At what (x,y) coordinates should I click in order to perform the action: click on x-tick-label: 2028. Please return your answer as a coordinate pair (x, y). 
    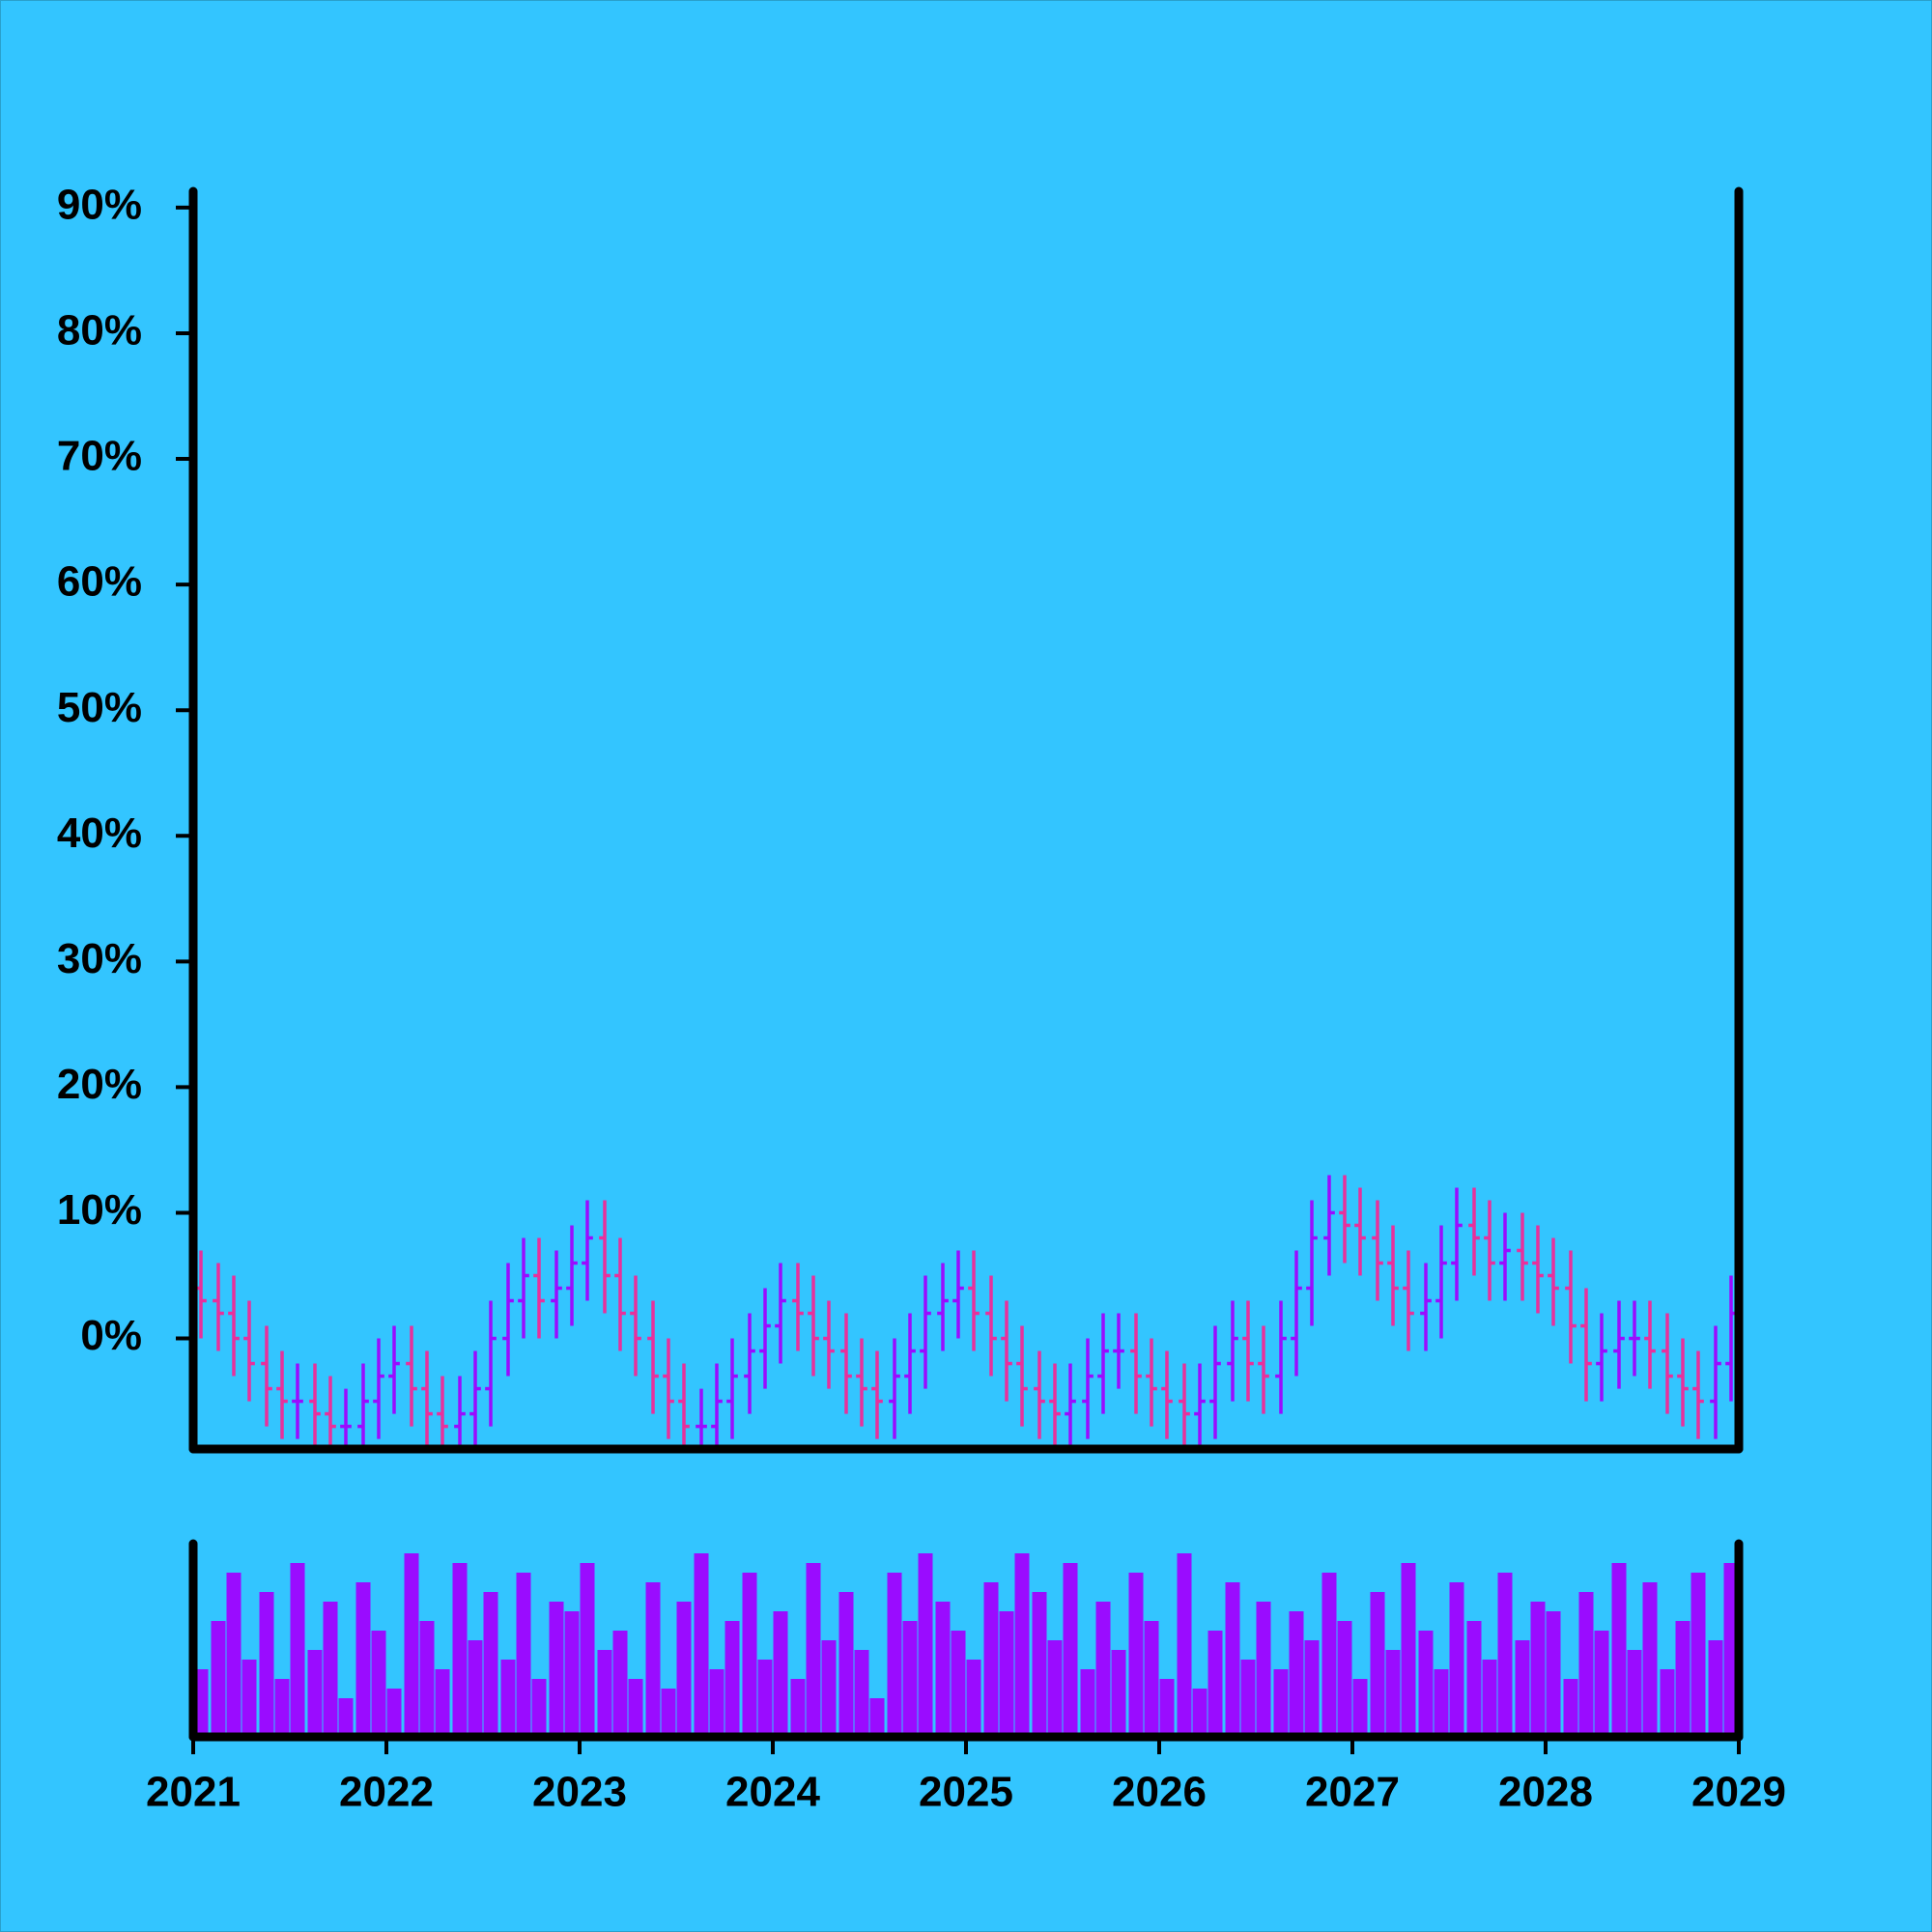
    Looking at the image, I should click on (1545, 1792).